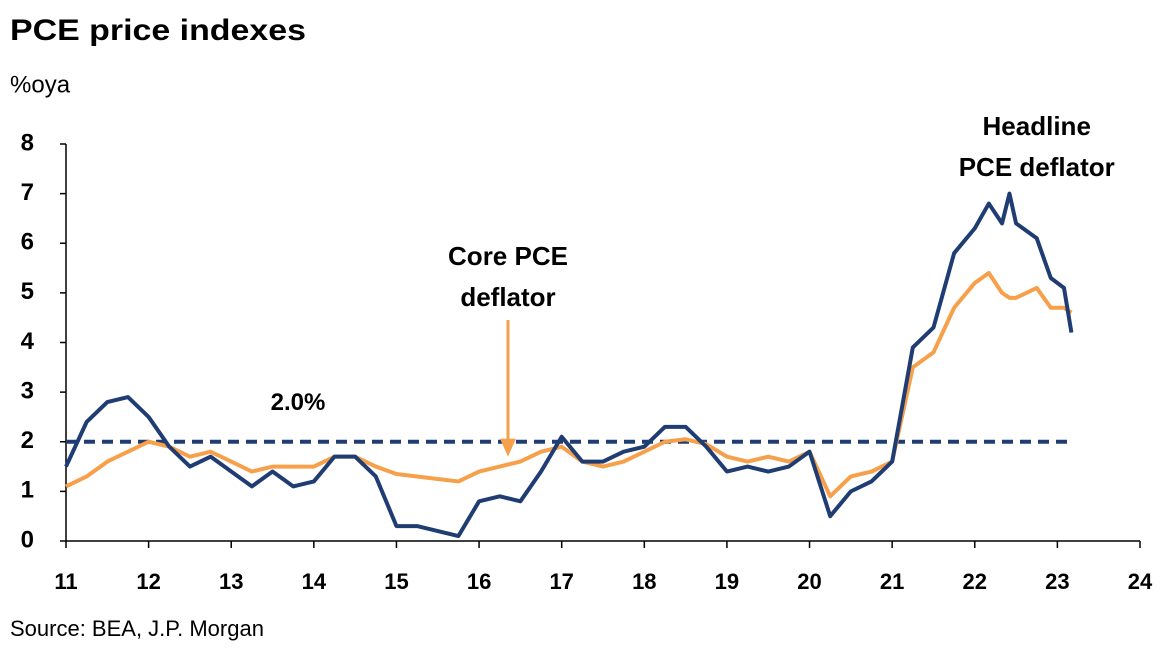 This screenshot has height=650, width=1164. What do you see at coordinates (508, 256) in the screenshot?
I see `annotation: Core PCE` at bounding box center [508, 256].